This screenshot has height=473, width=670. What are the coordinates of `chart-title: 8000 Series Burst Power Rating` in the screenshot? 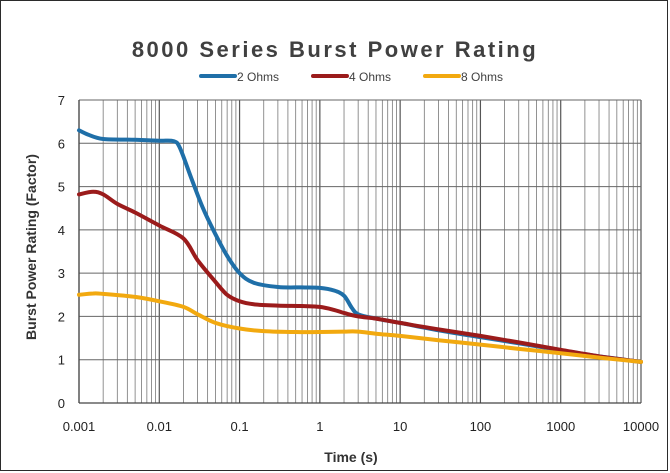 It's located at (335, 49).